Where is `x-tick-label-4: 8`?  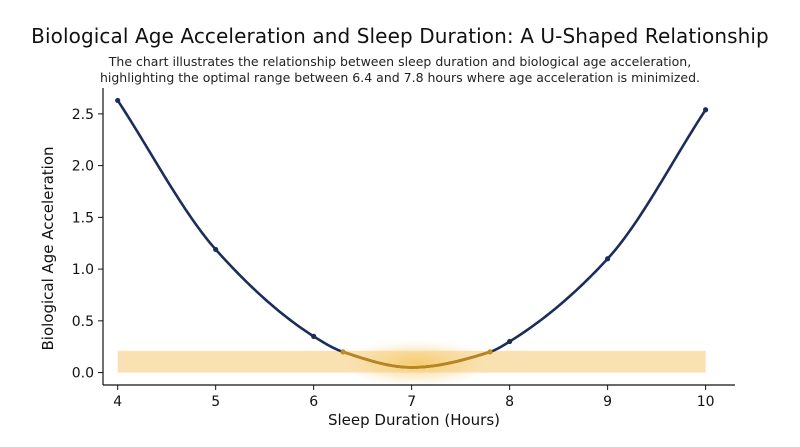
x-tick-label-4: 8 is located at coordinates (509, 402).